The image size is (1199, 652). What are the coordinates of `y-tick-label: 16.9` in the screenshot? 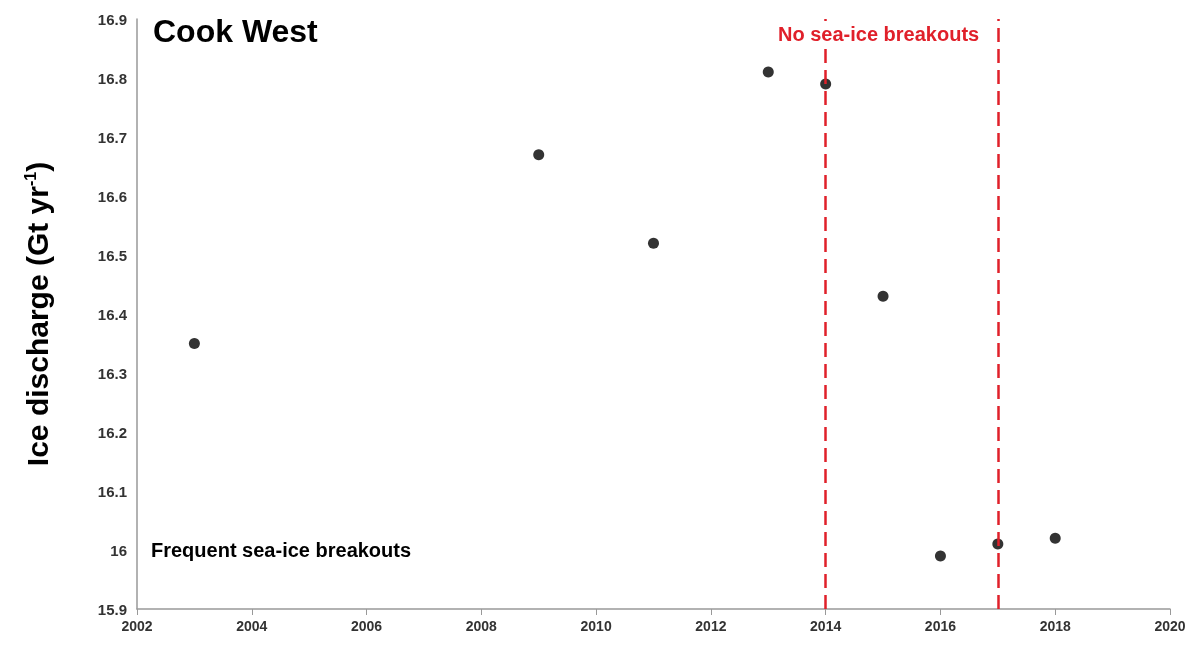 It's located at (112, 19).